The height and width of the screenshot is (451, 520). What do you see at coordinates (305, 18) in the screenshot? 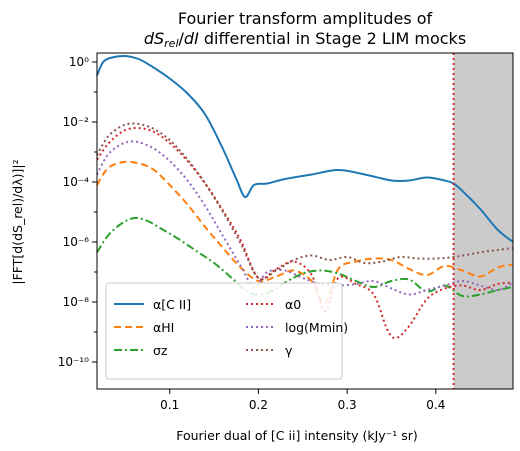
I see `chart-title-line-1: Fourier transform amplitudes of` at bounding box center [305, 18].